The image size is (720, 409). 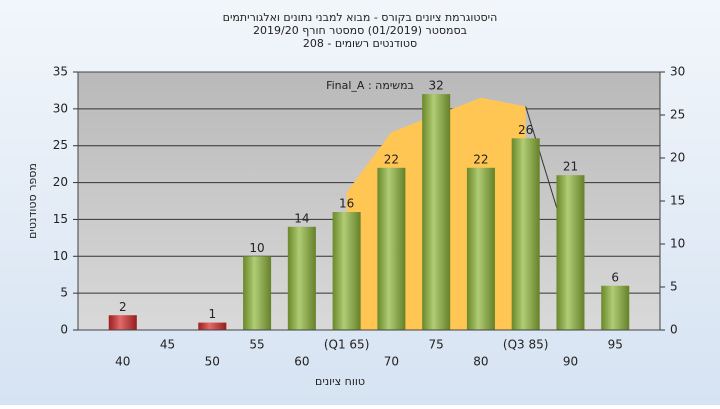 I want to click on y-tick-label: 25, so click(x=60, y=145).